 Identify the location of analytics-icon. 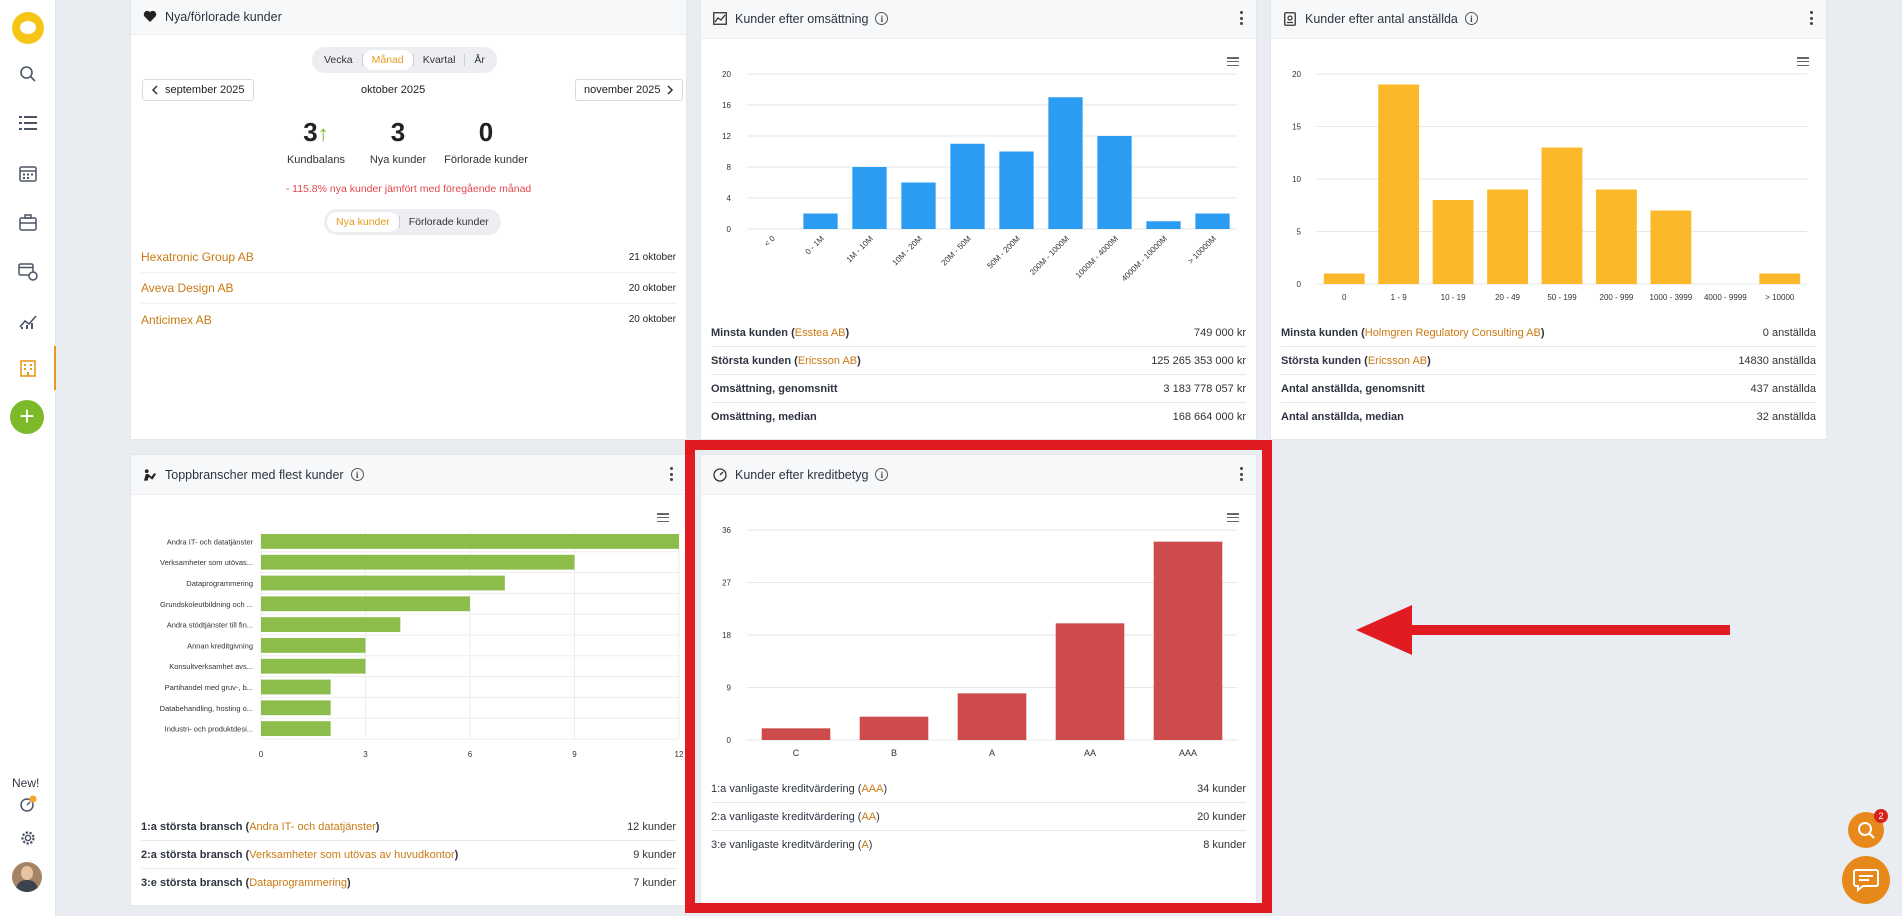
(28, 321).